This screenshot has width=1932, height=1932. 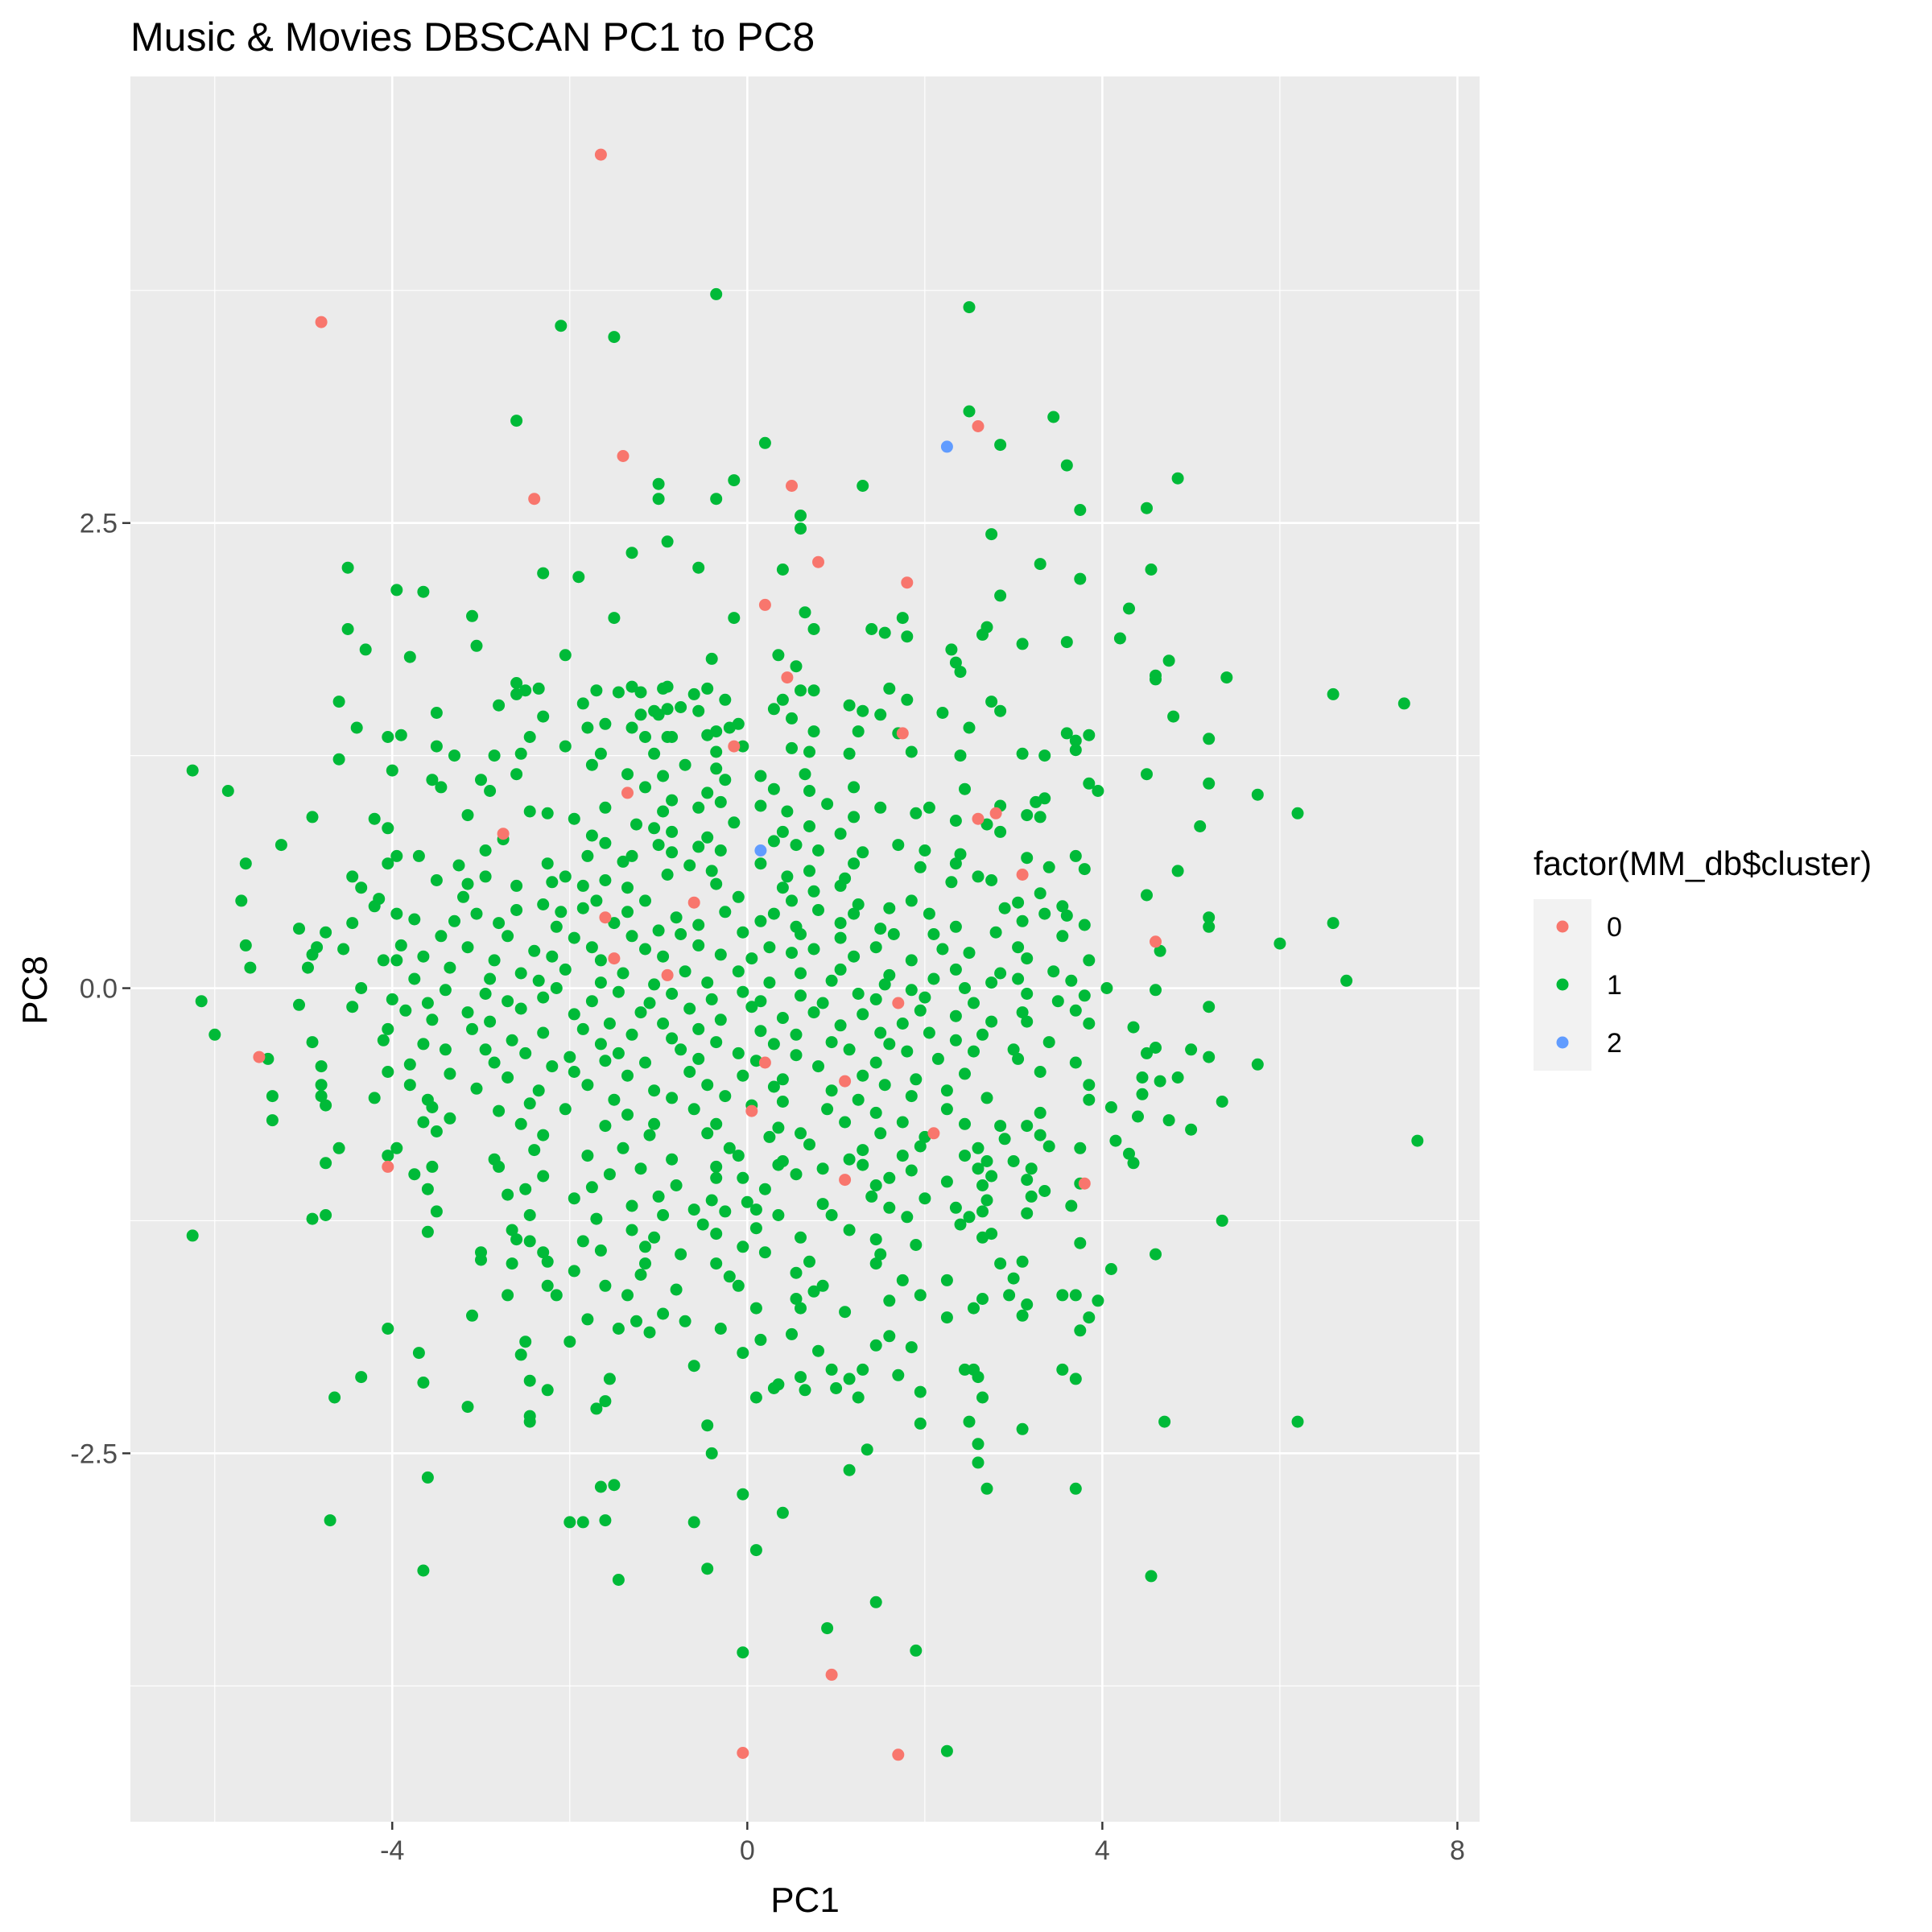 I want to click on legend-title: factor(MM_db$cluster), so click(x=1703, y=863).